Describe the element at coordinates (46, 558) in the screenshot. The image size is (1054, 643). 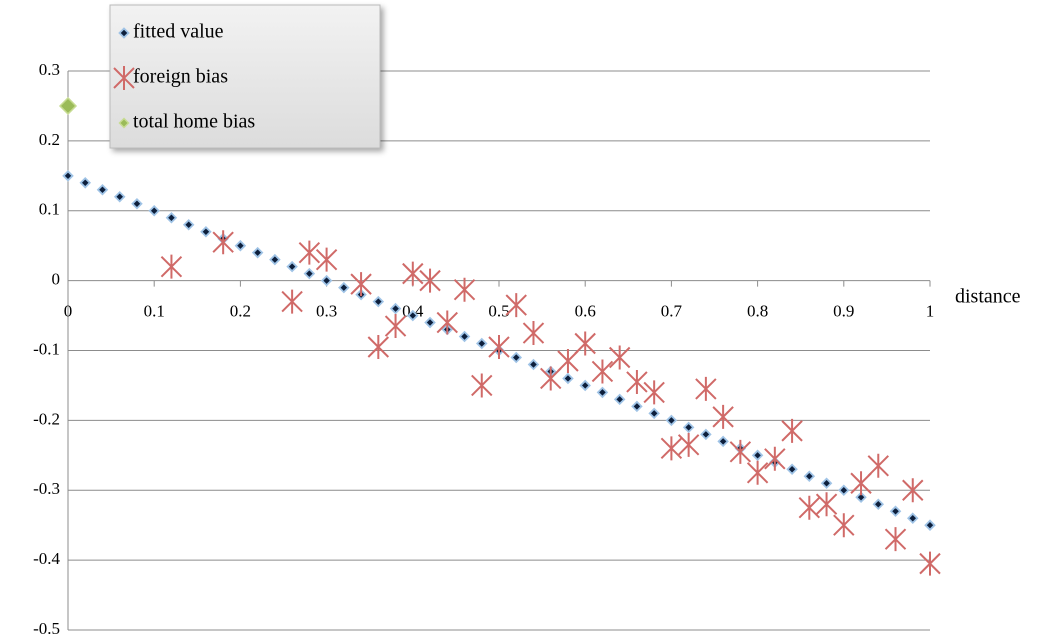
I see `y-tick-label: -0.4` at that location.